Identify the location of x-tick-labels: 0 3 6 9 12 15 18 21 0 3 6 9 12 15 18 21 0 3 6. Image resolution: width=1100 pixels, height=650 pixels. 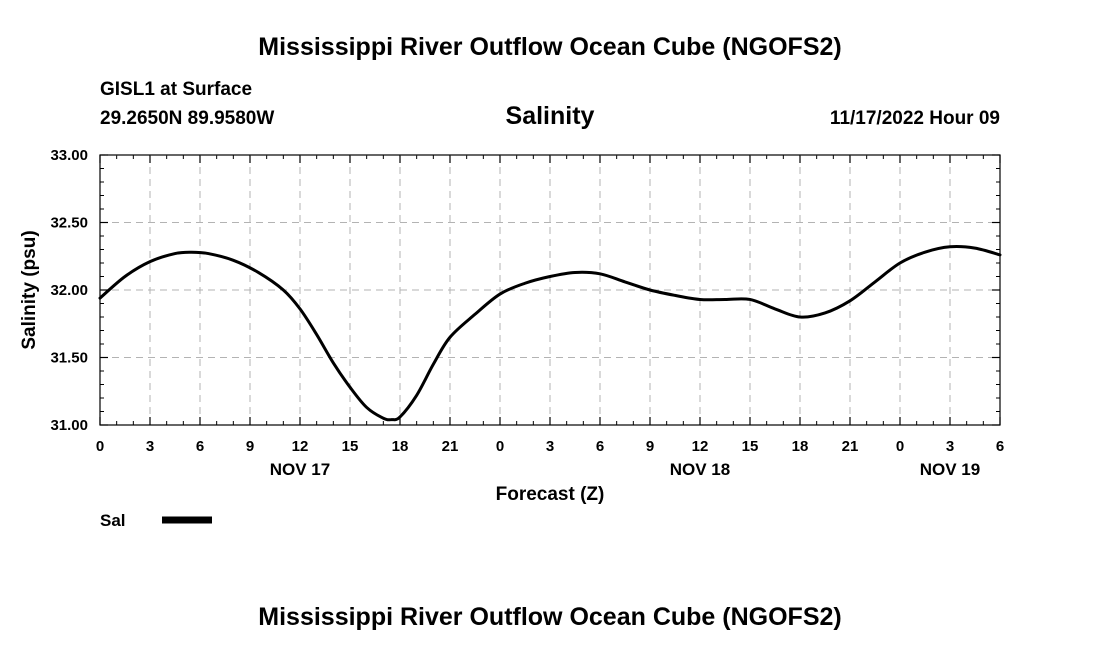
(550, 446).